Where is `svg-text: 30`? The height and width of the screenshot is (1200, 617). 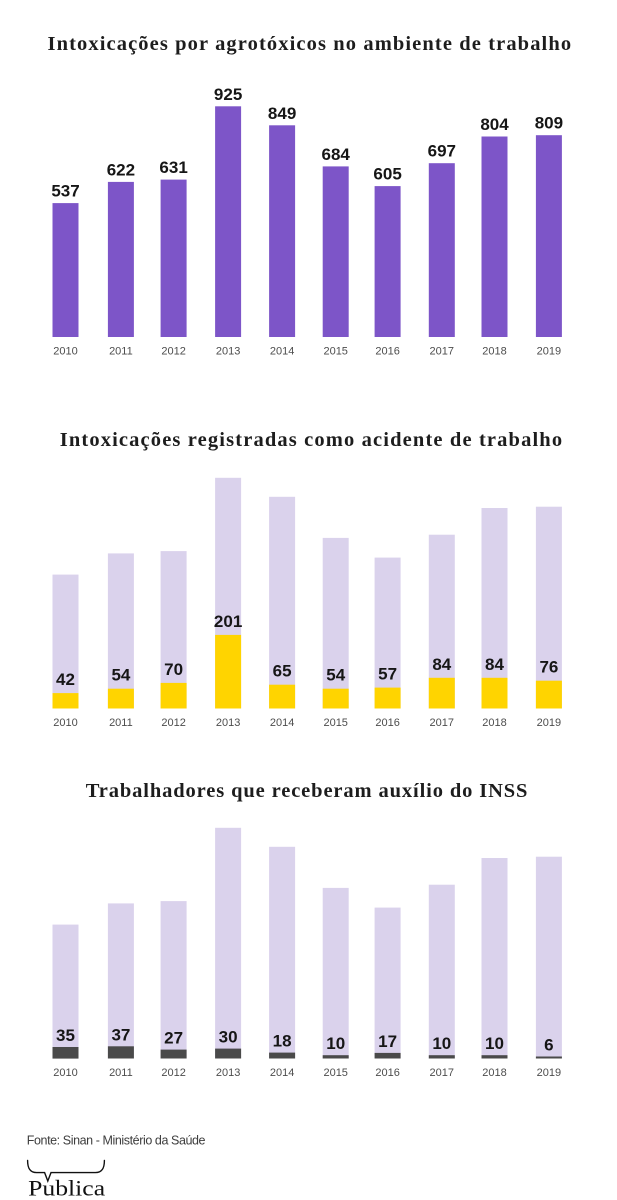 svg-text: 30 is located at coordinates (228, 1037).